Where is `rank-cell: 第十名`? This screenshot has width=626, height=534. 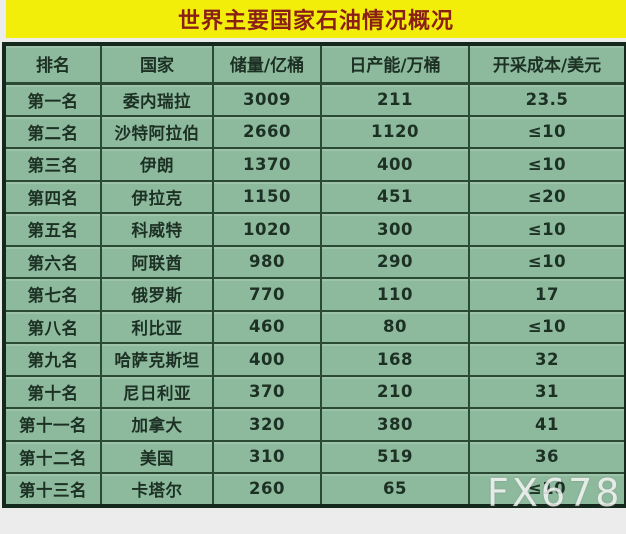 rank-cell: 第十名 is located at coordinates (52, 391).